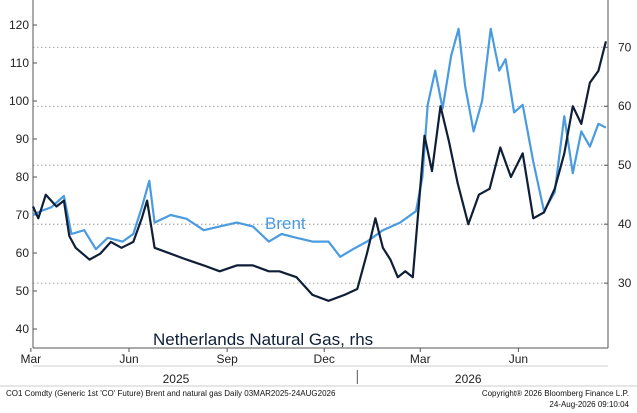  What do you see at coordinates (468, 379) in the screenshot?
I see `year-label: 2026` at bounding box center [468, 379].